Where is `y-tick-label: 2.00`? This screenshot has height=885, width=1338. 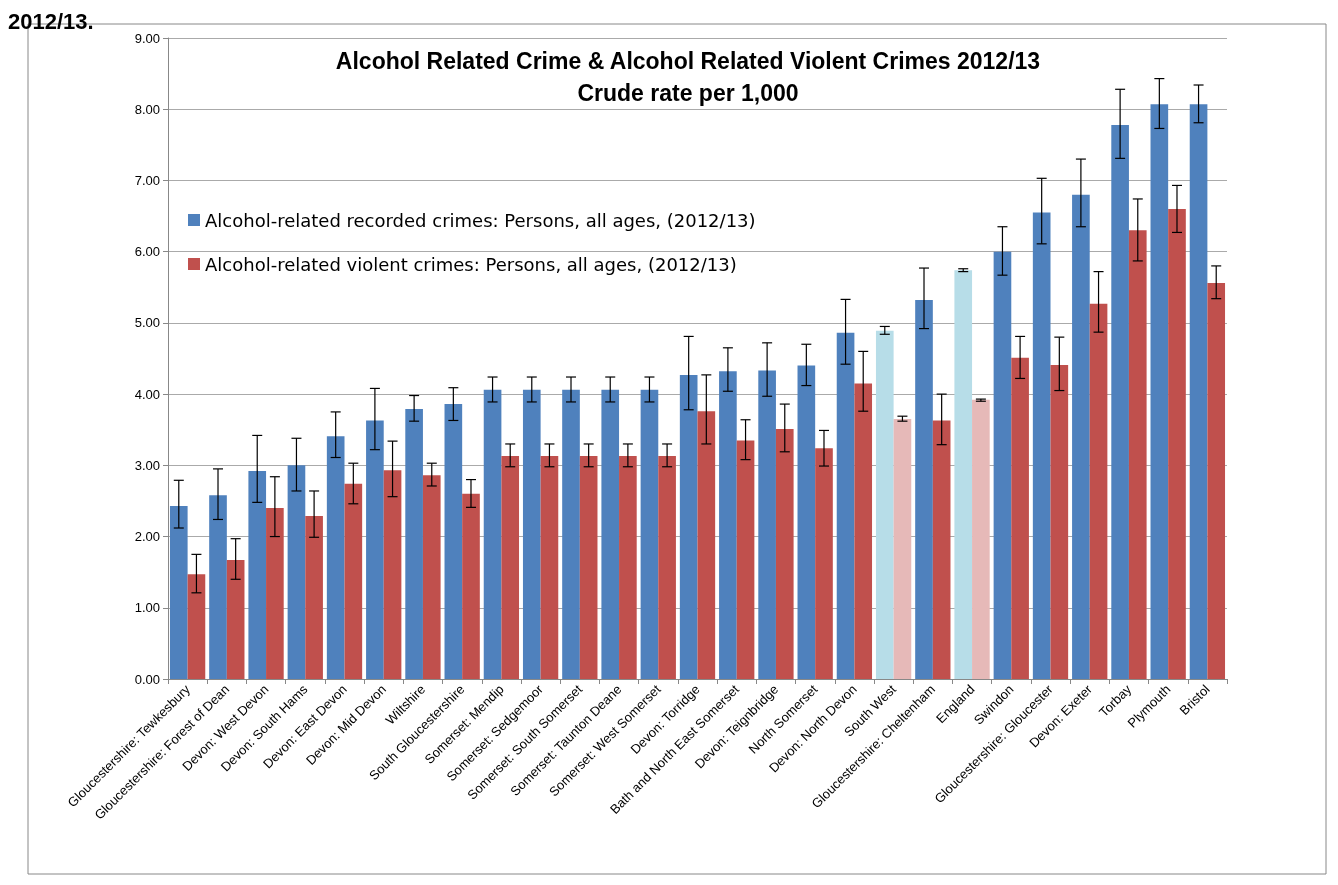
y-tick-label: 2.00 is located at coordinates (147, 537).